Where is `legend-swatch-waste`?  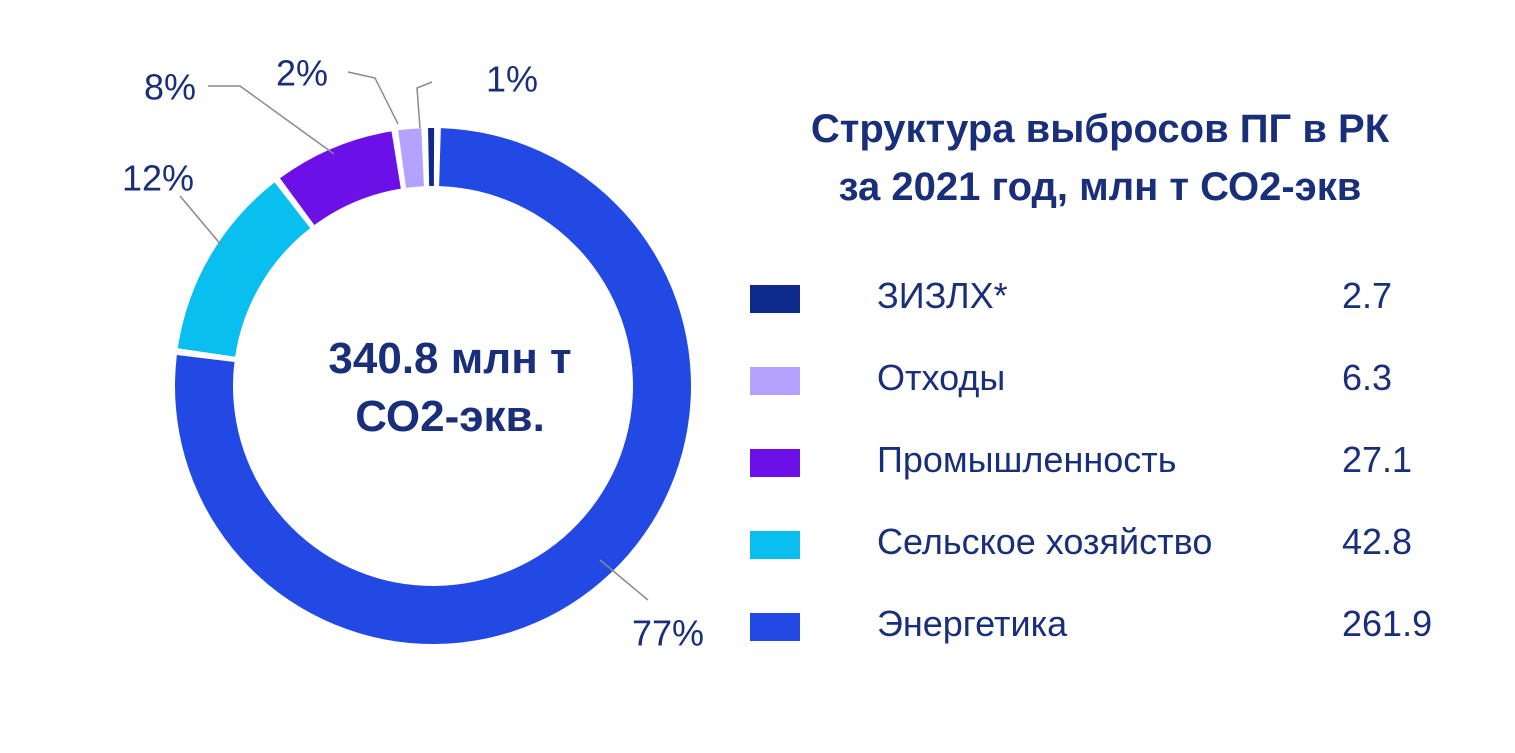
legend-swatch-waste is located at coordinates (775, 381).